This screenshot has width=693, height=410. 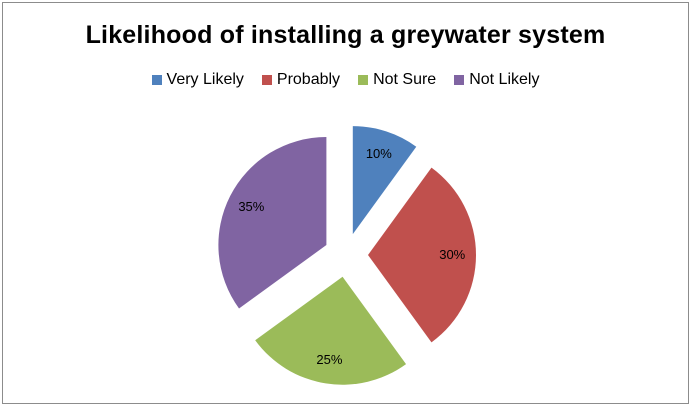 What do you see at coordinates (459, 80) in the screenshot?
I see `legend-swatch-not-likely` at bounding box center [459, 80].